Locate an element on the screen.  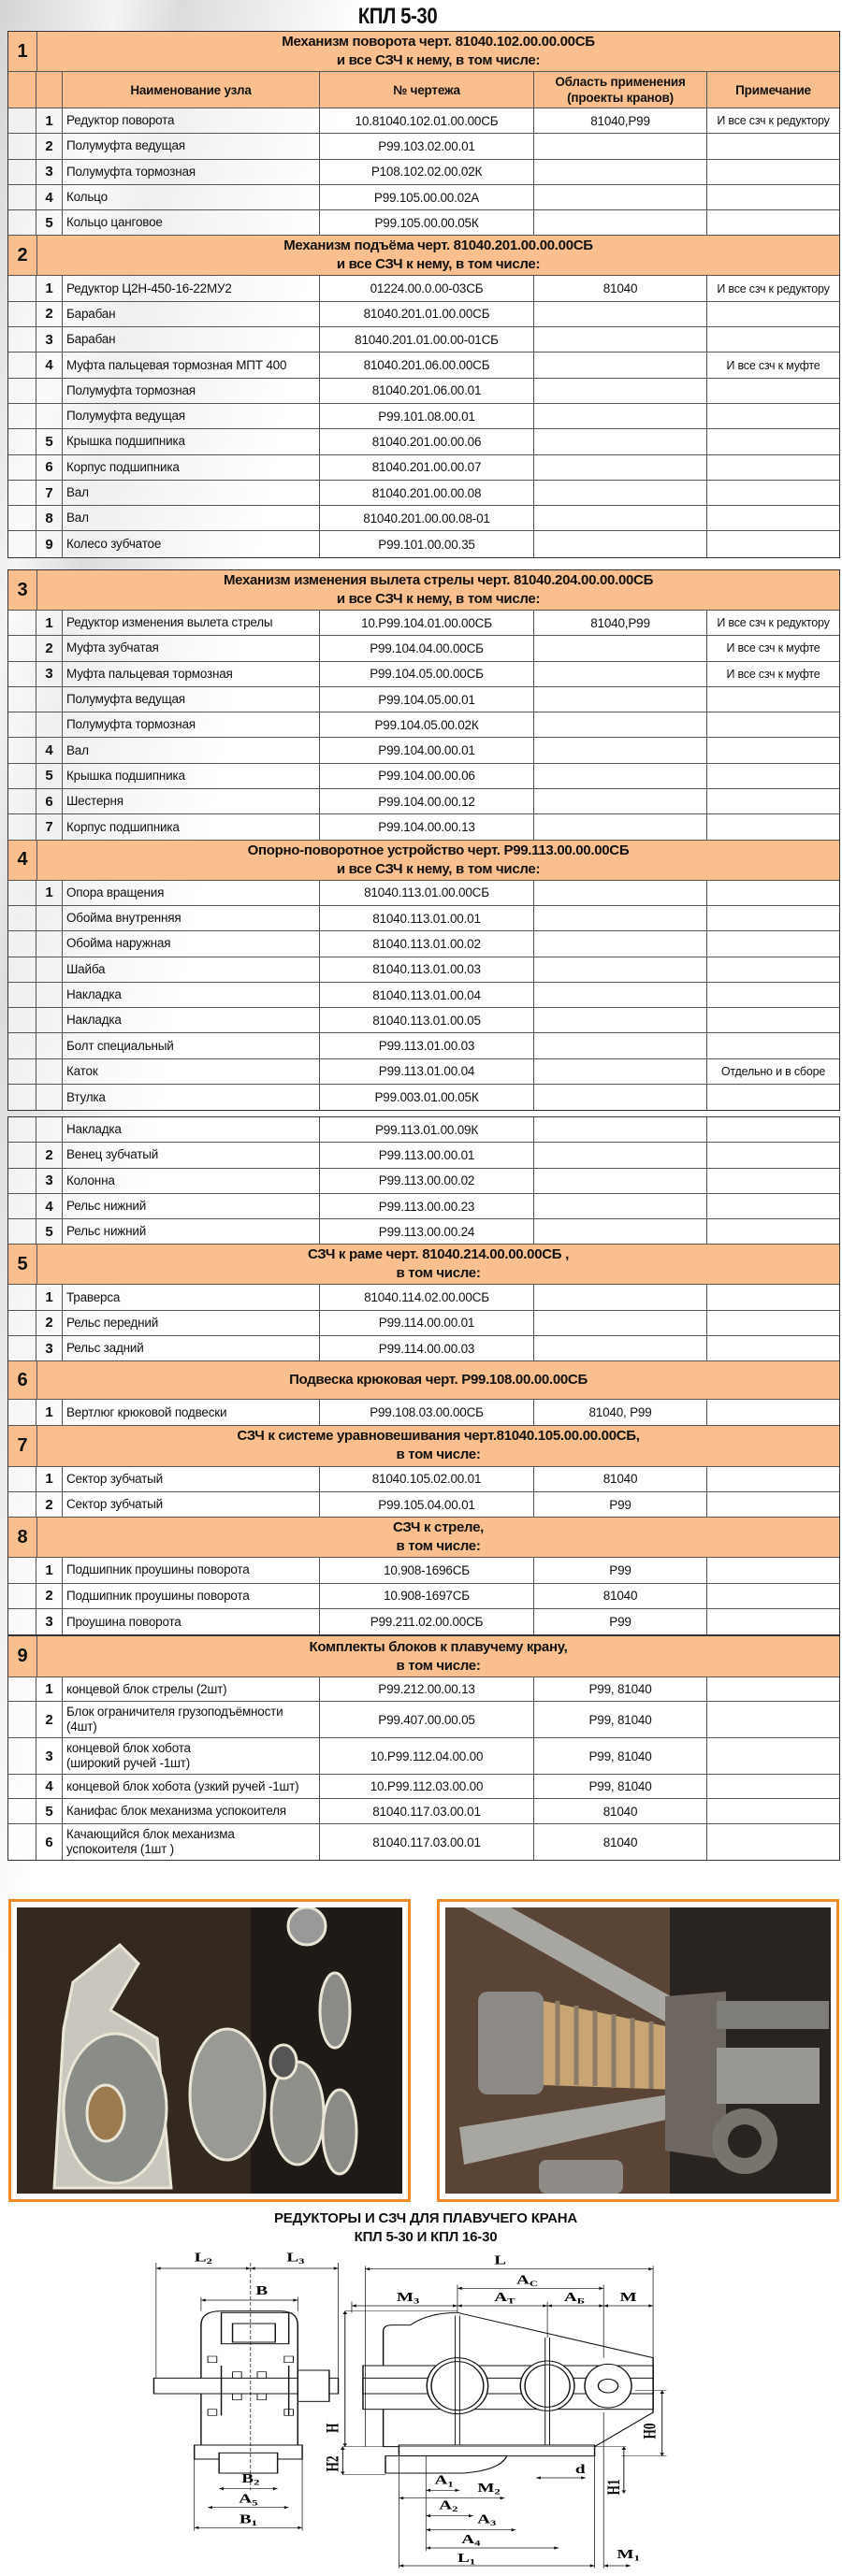
drawing-number: Р99.211.02.00.00СБ is located at coordinates (427, 1622).